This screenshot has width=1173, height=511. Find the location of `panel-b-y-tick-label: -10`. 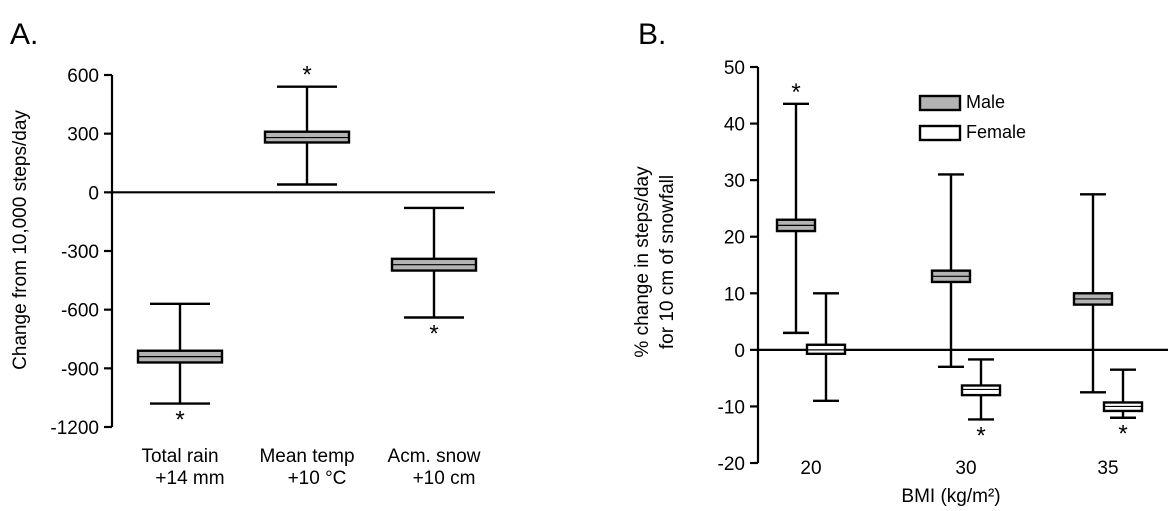

panel-b-y-tick-label: -10 is located at coordinates (731, 407).